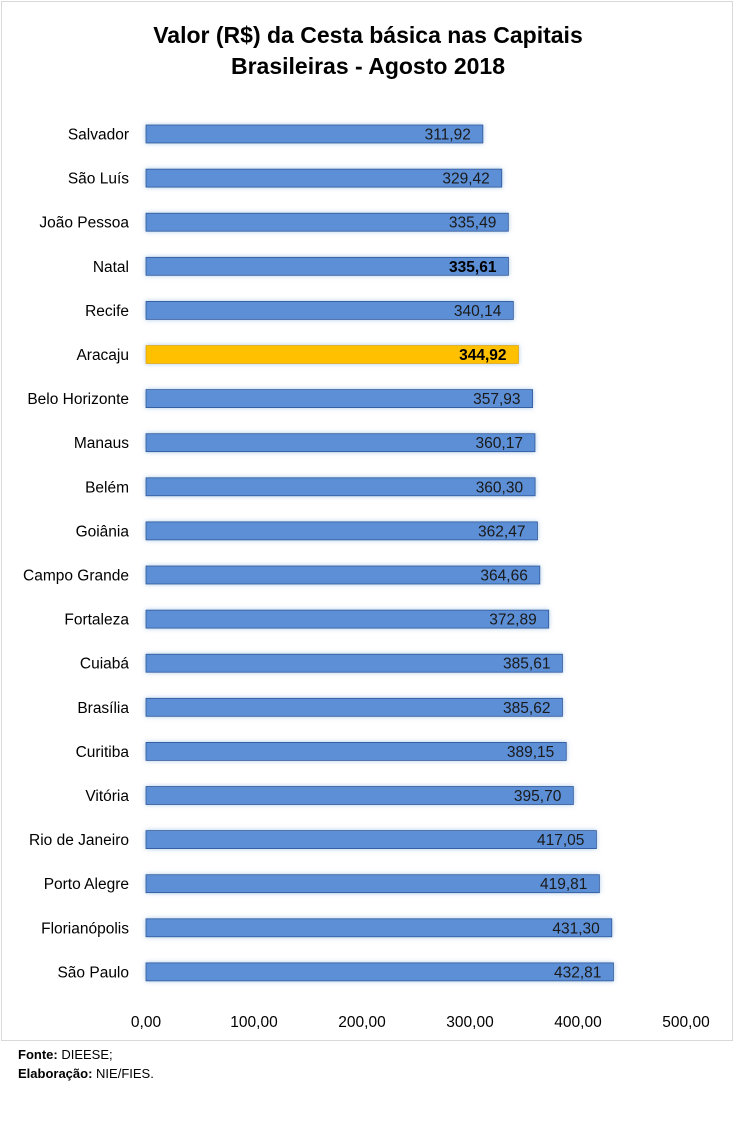 This screenshot has height=1132, width=736. I want to click on category-label: Goiânia, so click(103, 531).